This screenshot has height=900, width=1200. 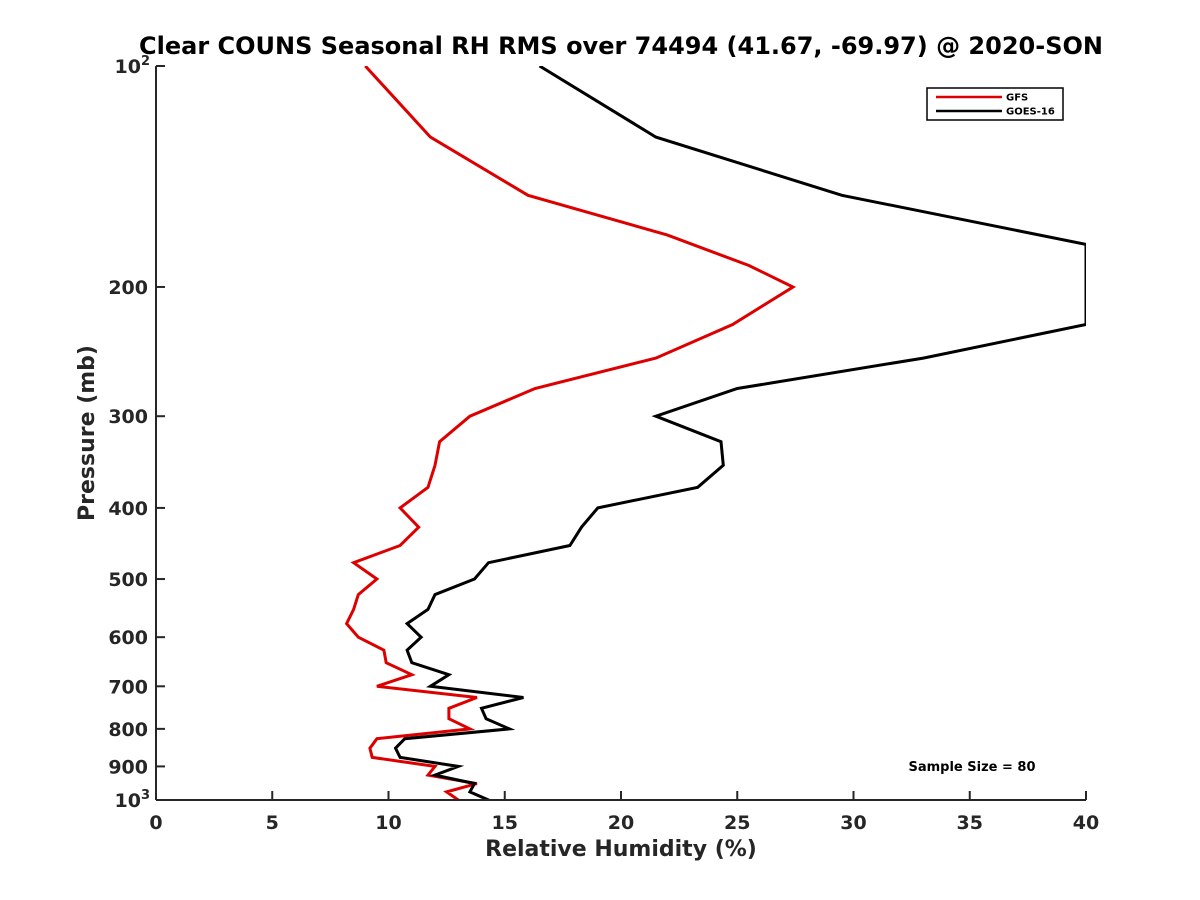 I want to click on y-tick-label: 400, so click(x=128, y=509).